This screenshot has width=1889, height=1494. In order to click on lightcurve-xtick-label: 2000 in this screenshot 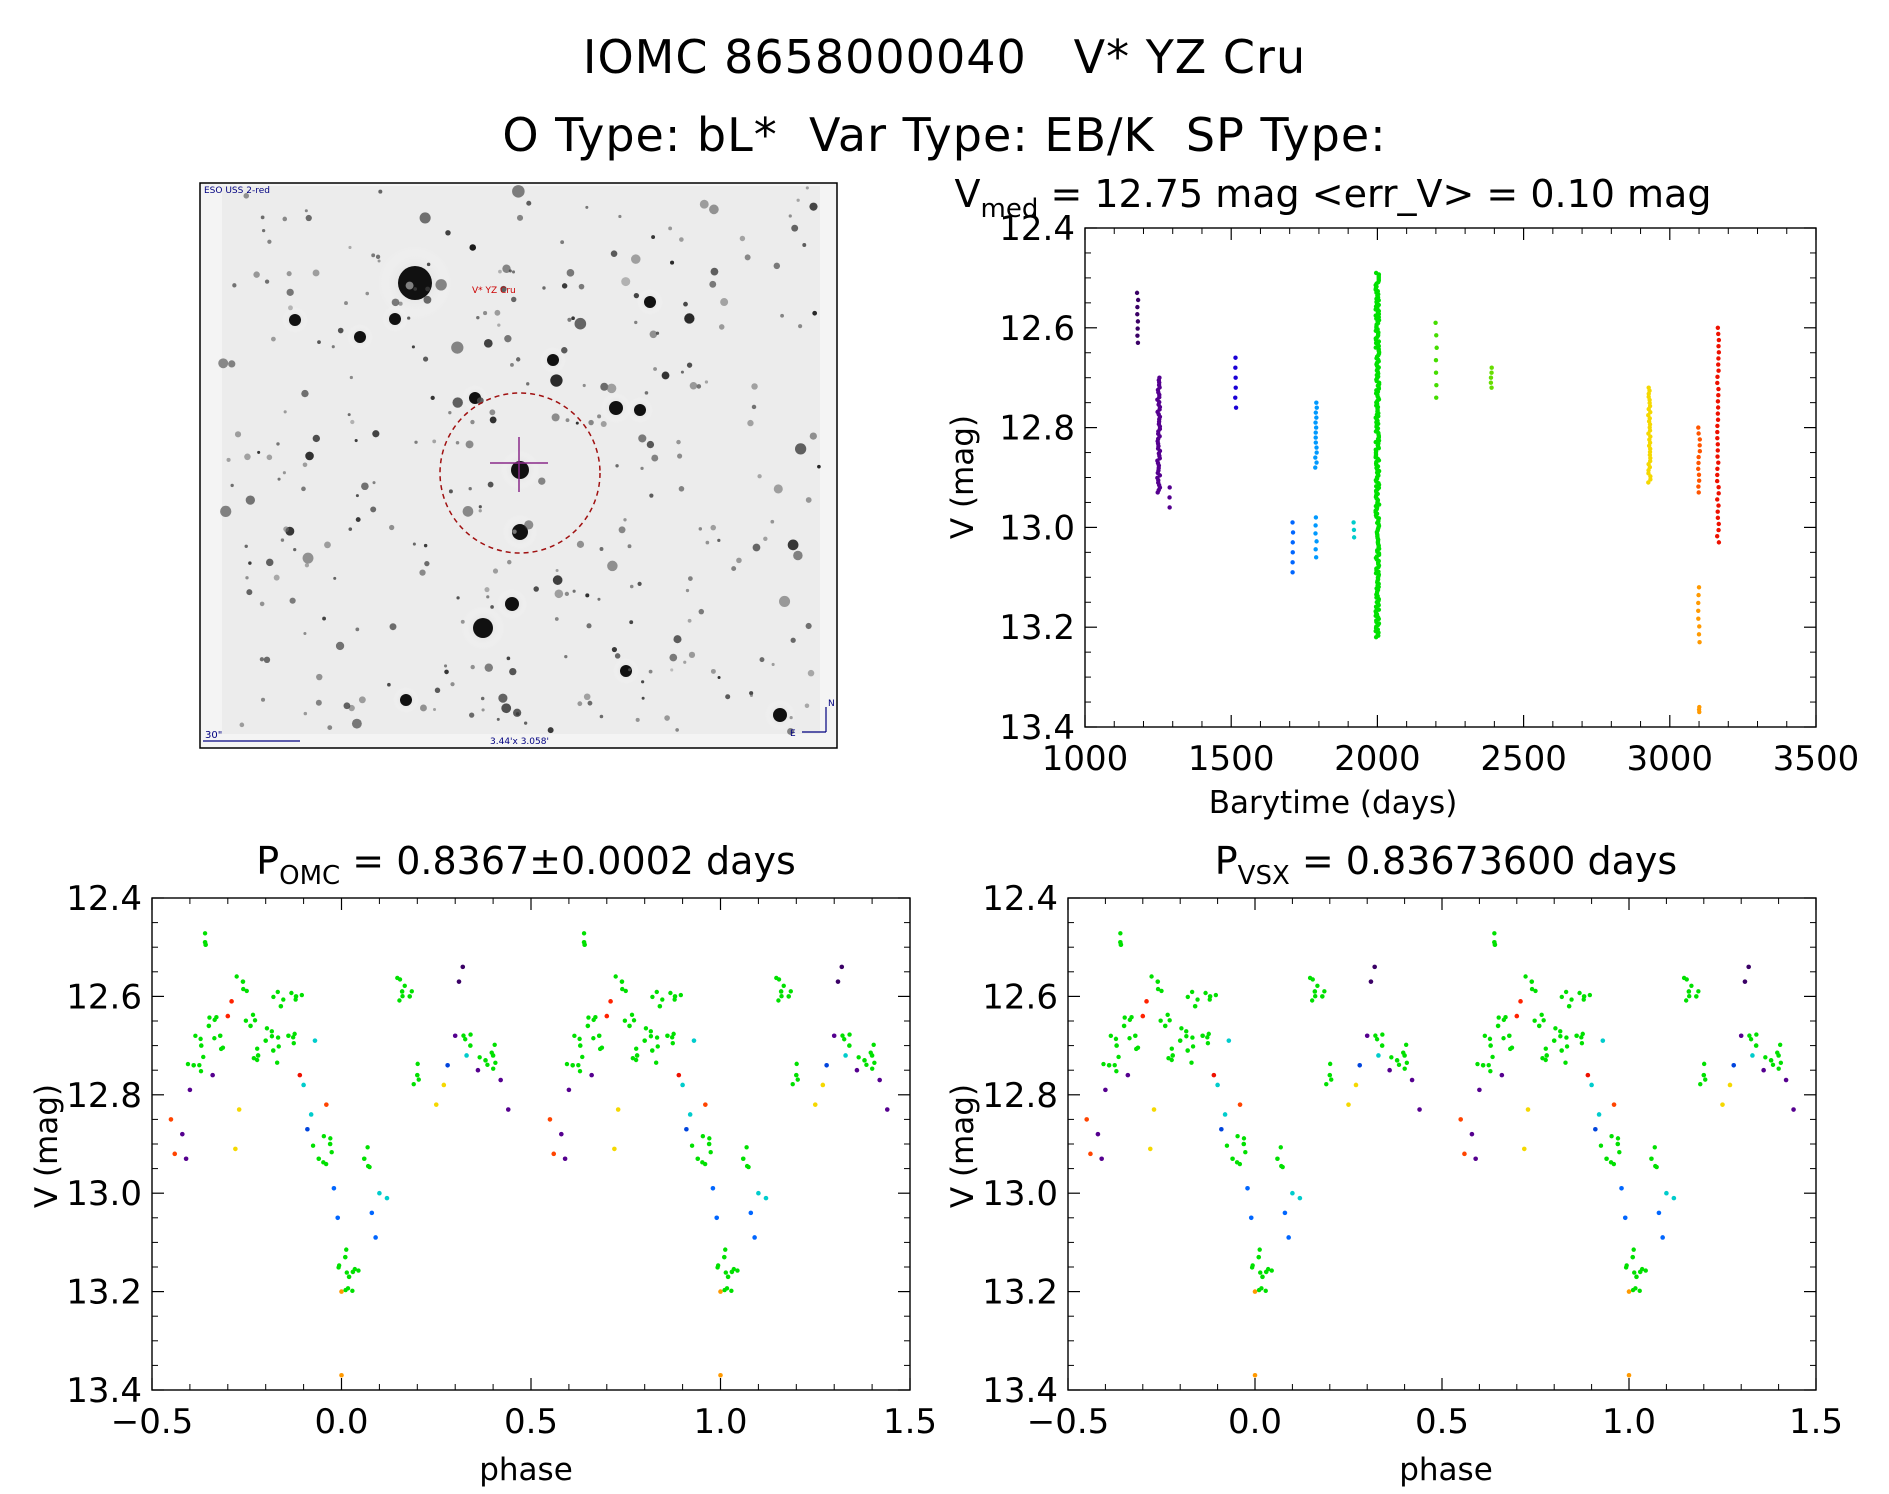, I will do `click(1377, 759)`.